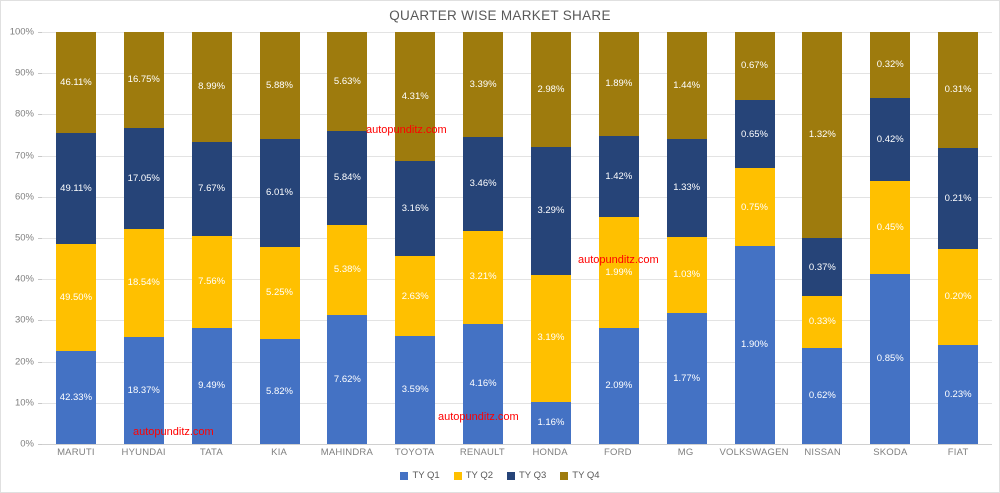 Image resolution: width=1000 pixels, height=493 pixels. I want to click on y-axis-tick-label: 90%, so click(24, 73).